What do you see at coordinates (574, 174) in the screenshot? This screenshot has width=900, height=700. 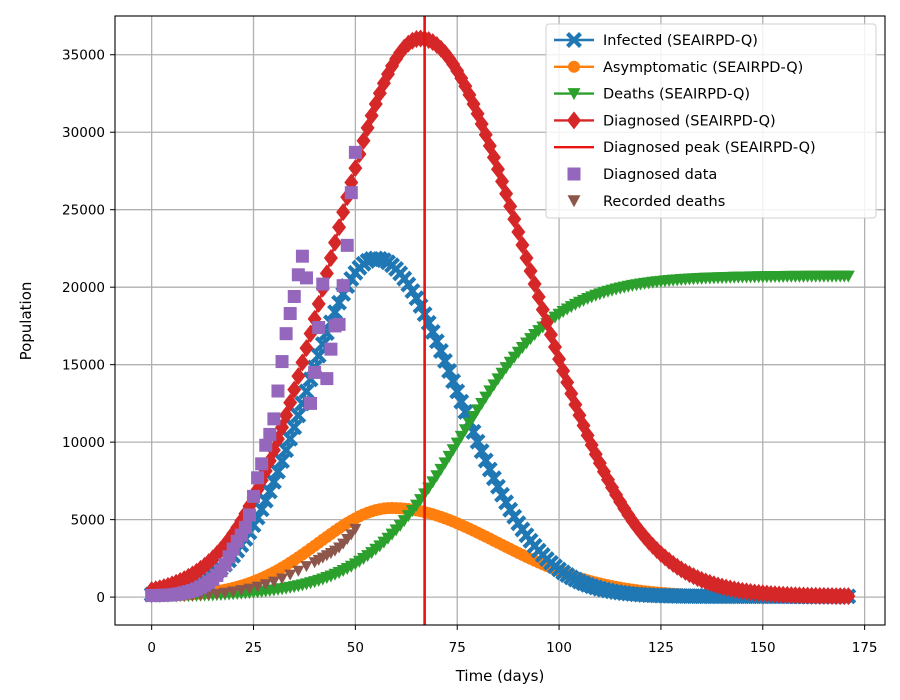 I see `legend-marker` at bounding box center [574, 174].